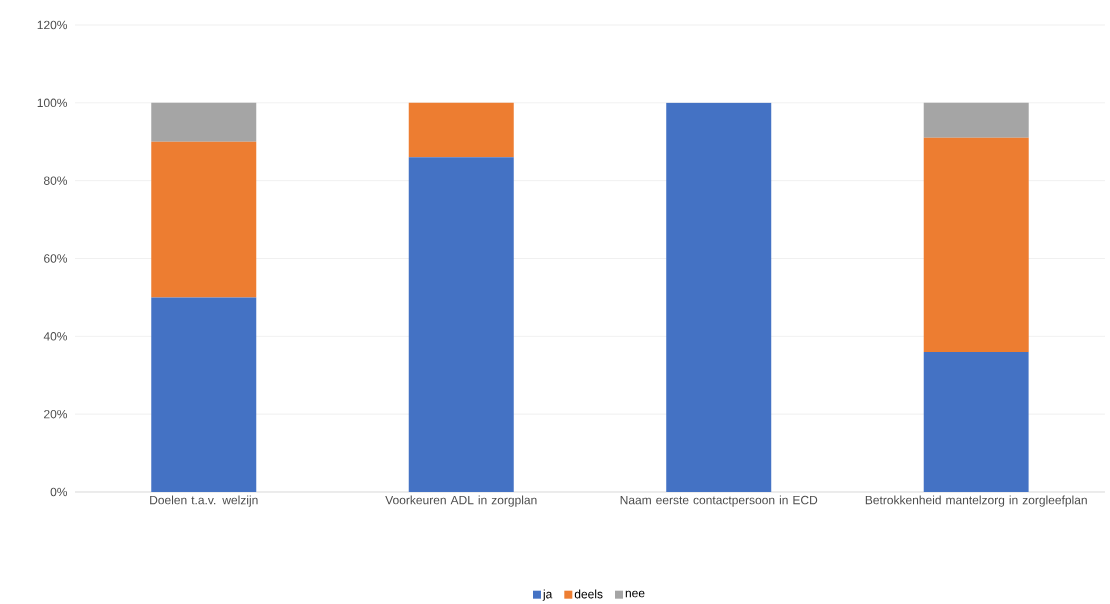 The height and width of the screenshot is (604, 1110). Describe the element at coordinates (55, 180) in the screenshot. I see `y-tick-label: 80%` at that location.